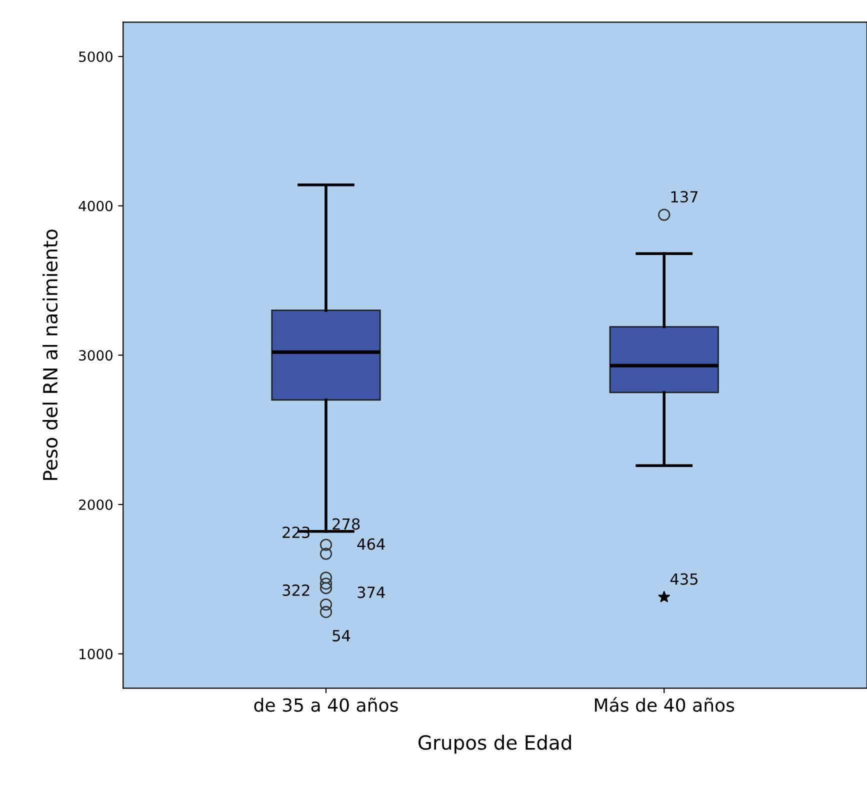 The image size is (867, 791). Describe the element at coordinates (96, 654) in the screenshot. I see `y-tick-label: 1000` at that location.